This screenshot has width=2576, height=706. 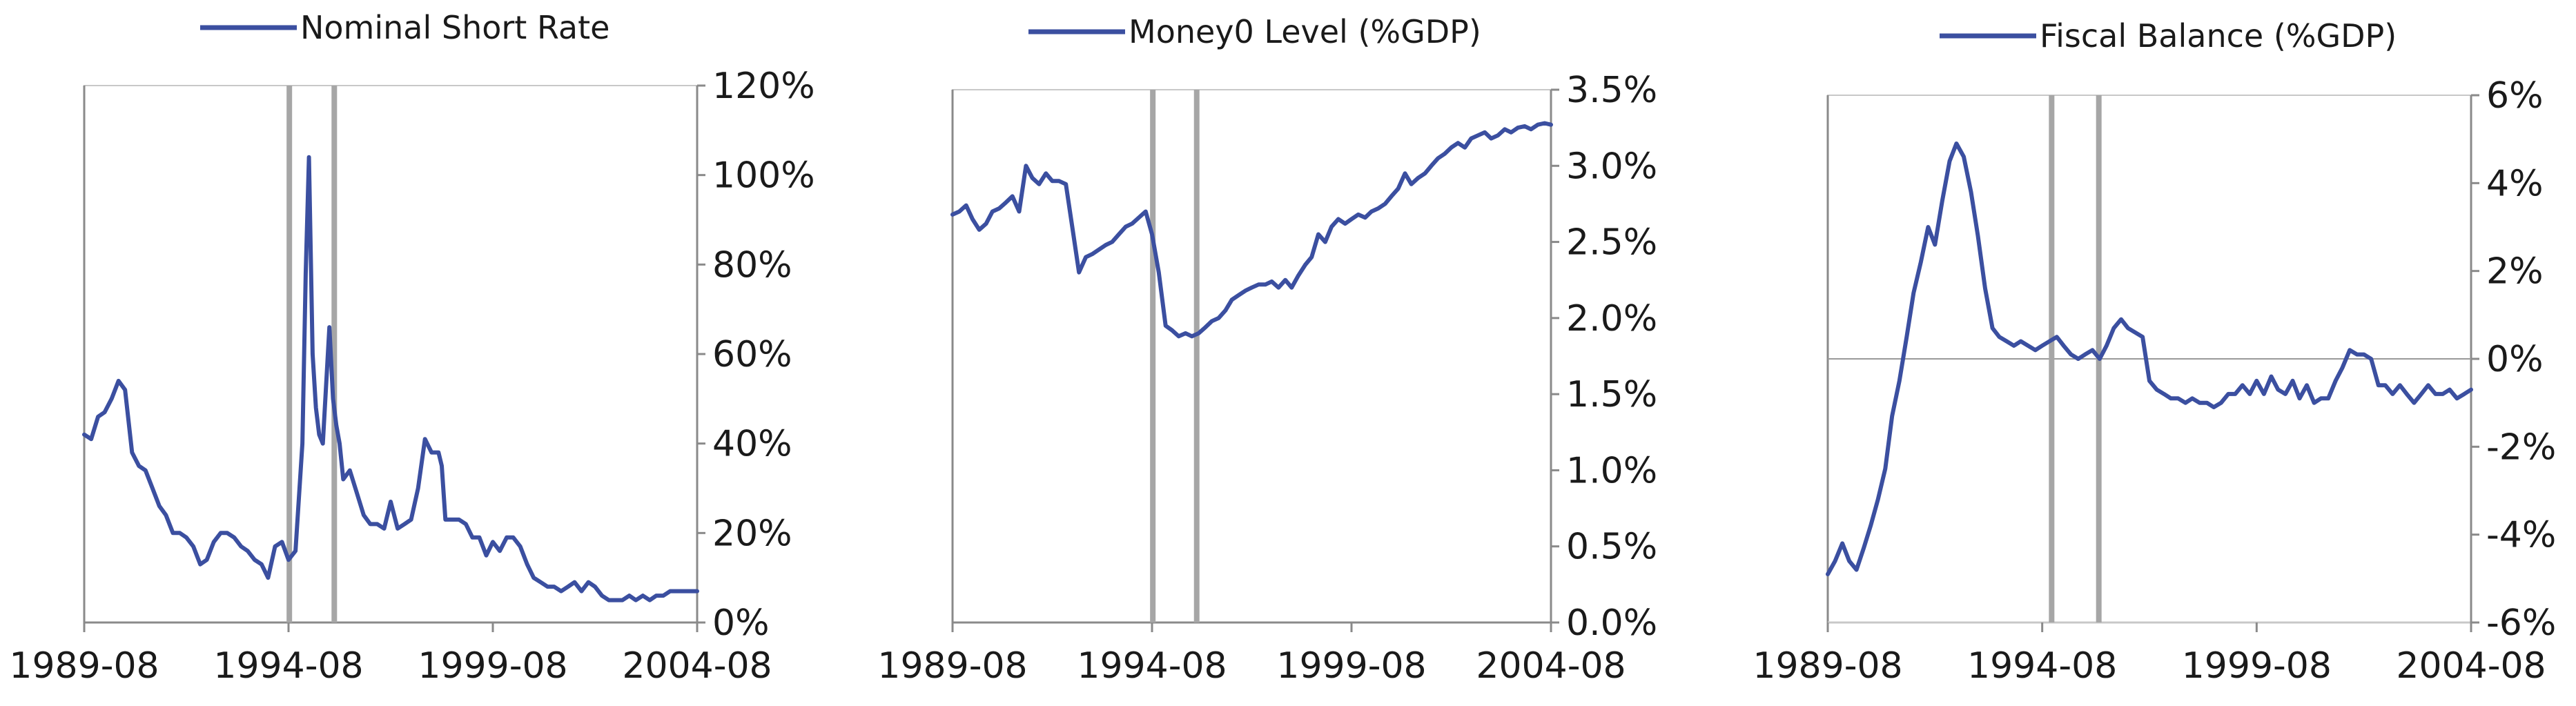 I want to click on y-tick-label: 60%, so click(x=752, y=355).